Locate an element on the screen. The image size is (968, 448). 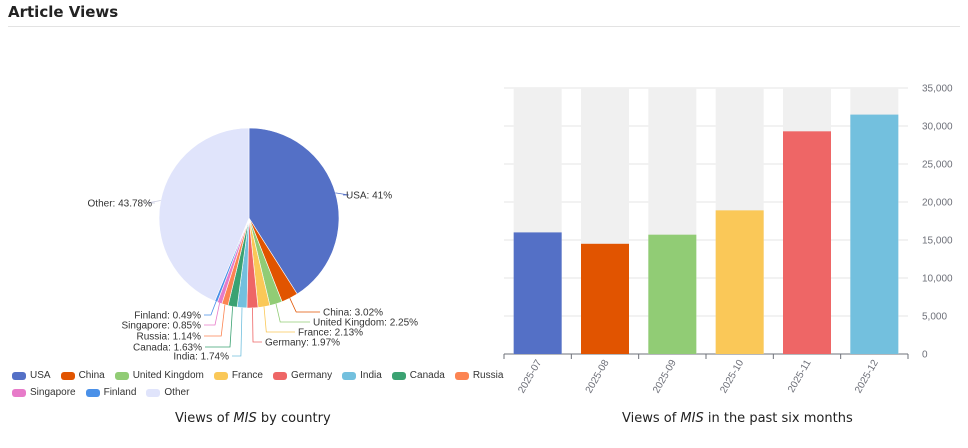
page-header: Article Views is located at coordinates (484, 13).